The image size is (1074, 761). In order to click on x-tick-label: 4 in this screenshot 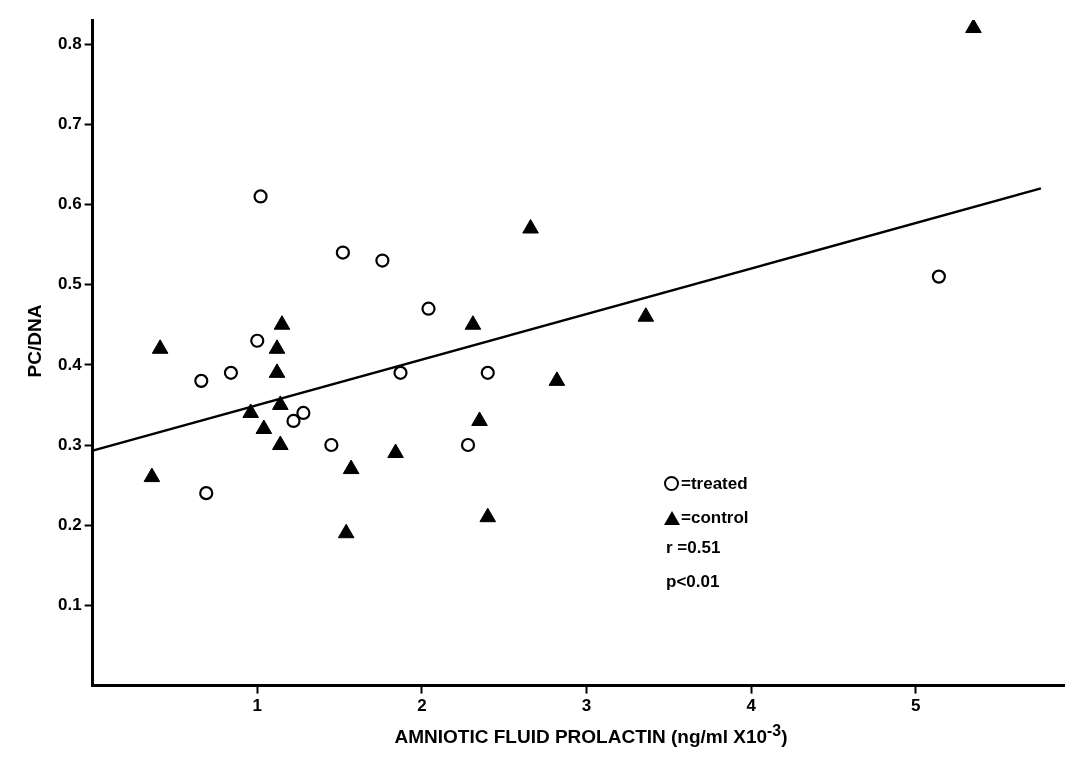, I will do `click(751, 706)`.